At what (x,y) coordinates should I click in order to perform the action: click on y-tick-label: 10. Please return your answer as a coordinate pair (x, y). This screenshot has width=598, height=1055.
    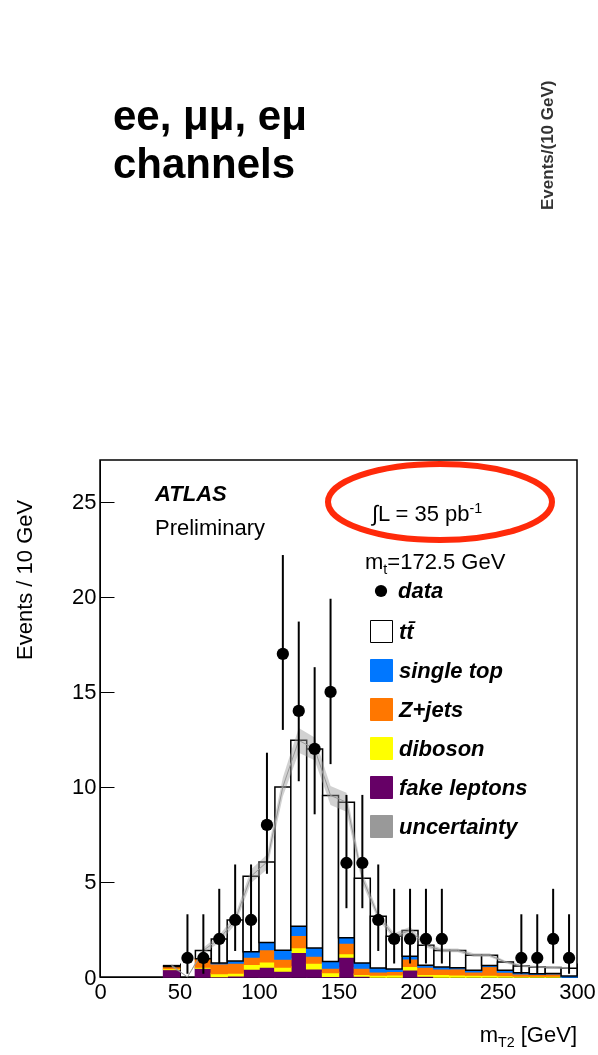
    Looking at the image, I should click on (84, 787).